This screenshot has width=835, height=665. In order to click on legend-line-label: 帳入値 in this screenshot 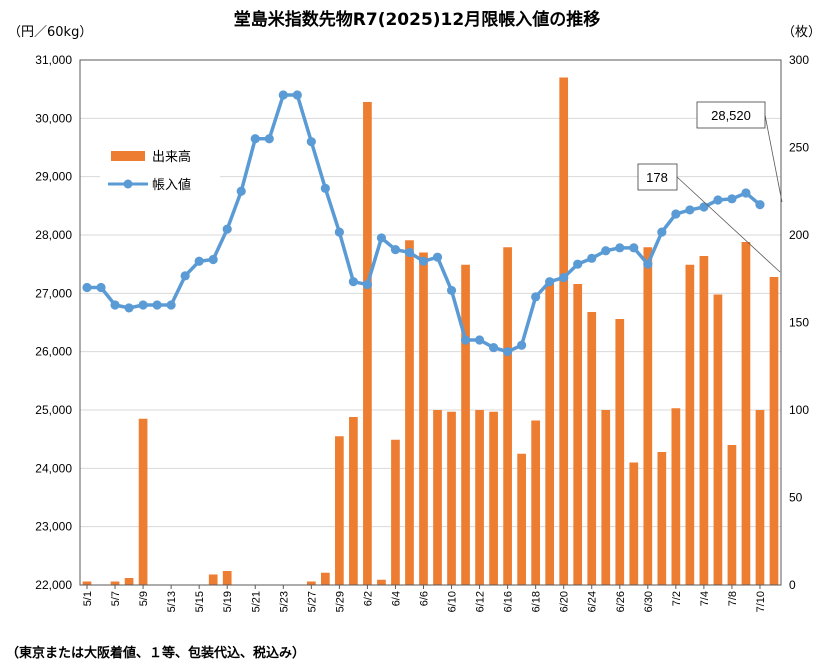, I will do `click(171, 185)`.